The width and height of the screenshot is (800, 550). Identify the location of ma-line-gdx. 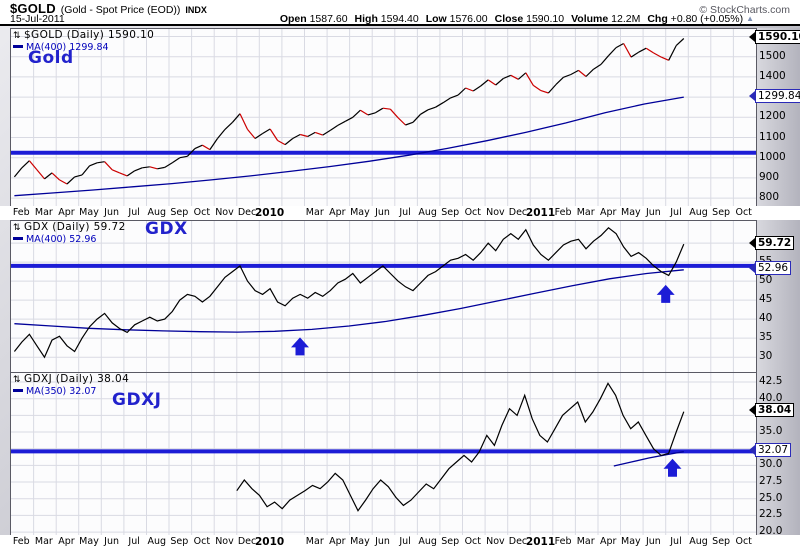
(349, 301).